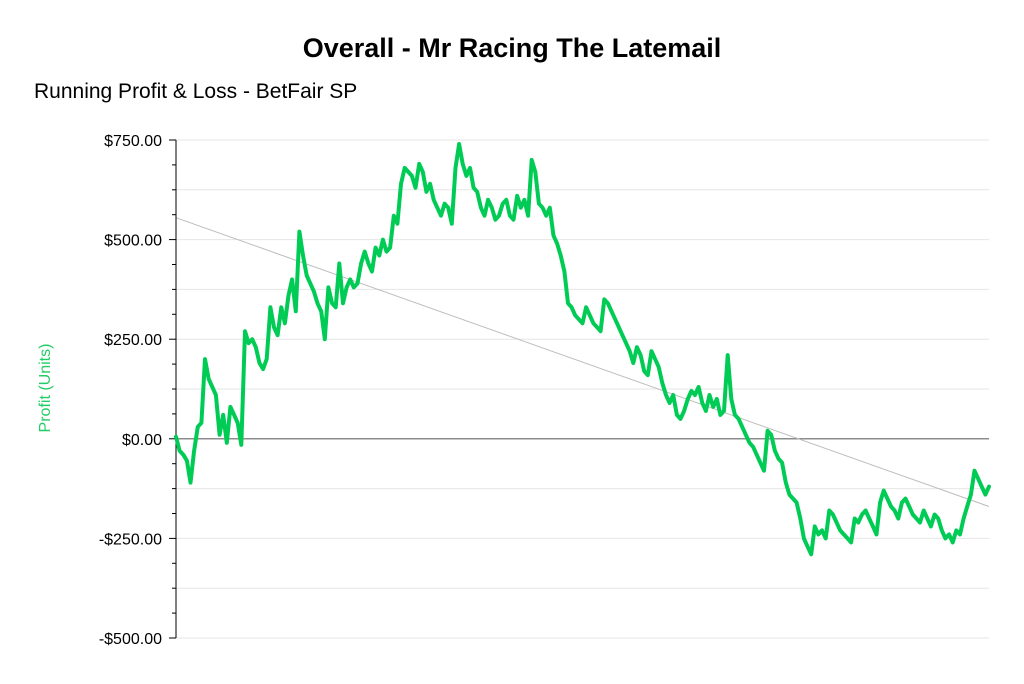  Describe the element at coordinates (196, 91) in the screenshot. I see `chart-subtitle: Running Profit & Loss - BetFair SP` at that location.